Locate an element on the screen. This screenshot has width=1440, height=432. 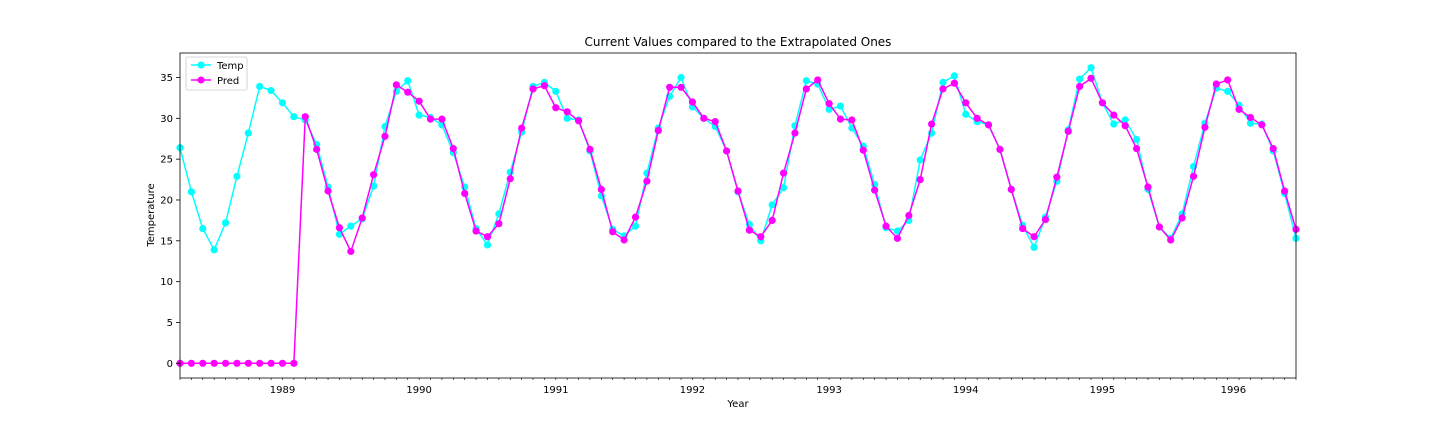
x-axis: 1989 1990 1991 1992 1993 1994 1995 1996 is located at coordinates (738, 387).